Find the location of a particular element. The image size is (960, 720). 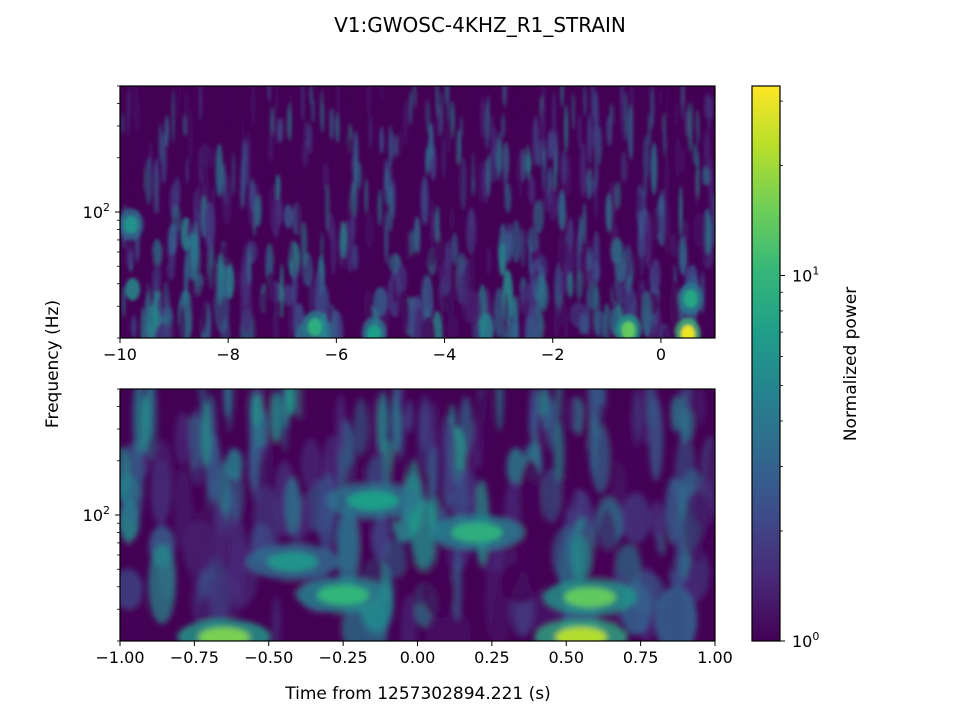

top-y-axis: 102 is located at coordinates (101, 212).